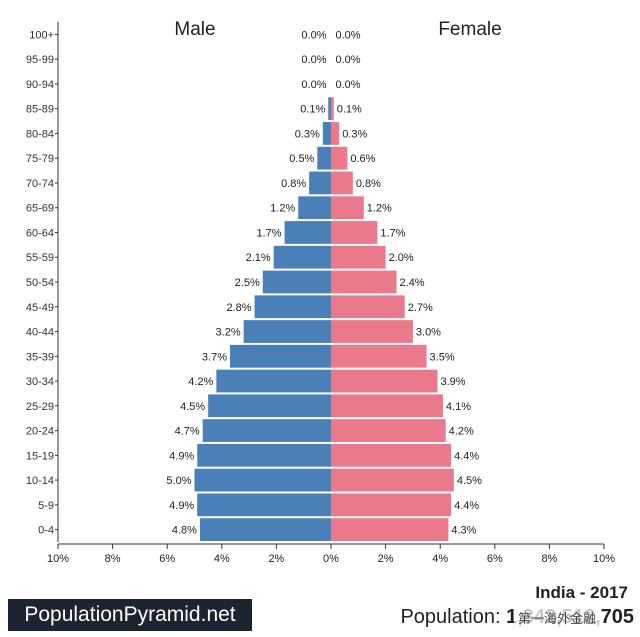 This screenshot has width=640, height=637. Describe the element at coordinates (420, 308) in the screenshot. I see `female-value-label: 2.7%` at that location.